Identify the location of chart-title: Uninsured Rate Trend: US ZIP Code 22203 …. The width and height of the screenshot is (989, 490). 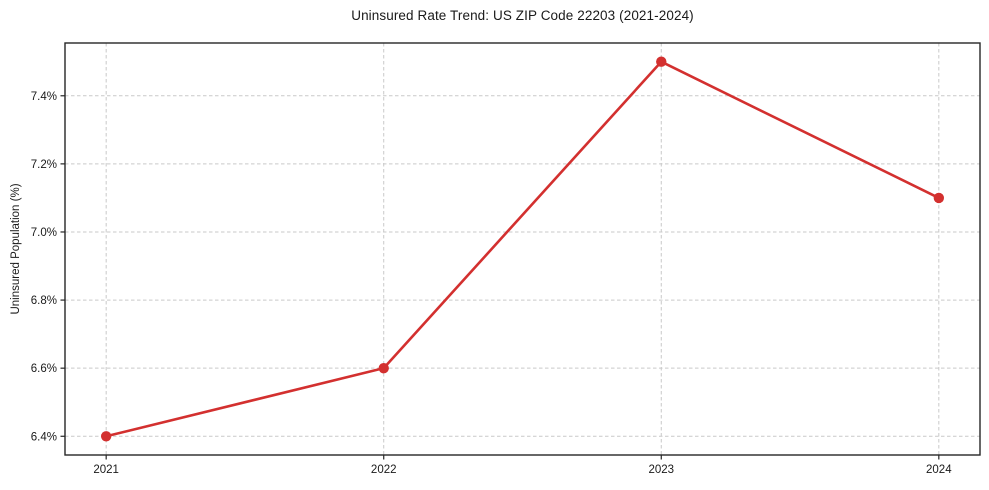
(522, 15).